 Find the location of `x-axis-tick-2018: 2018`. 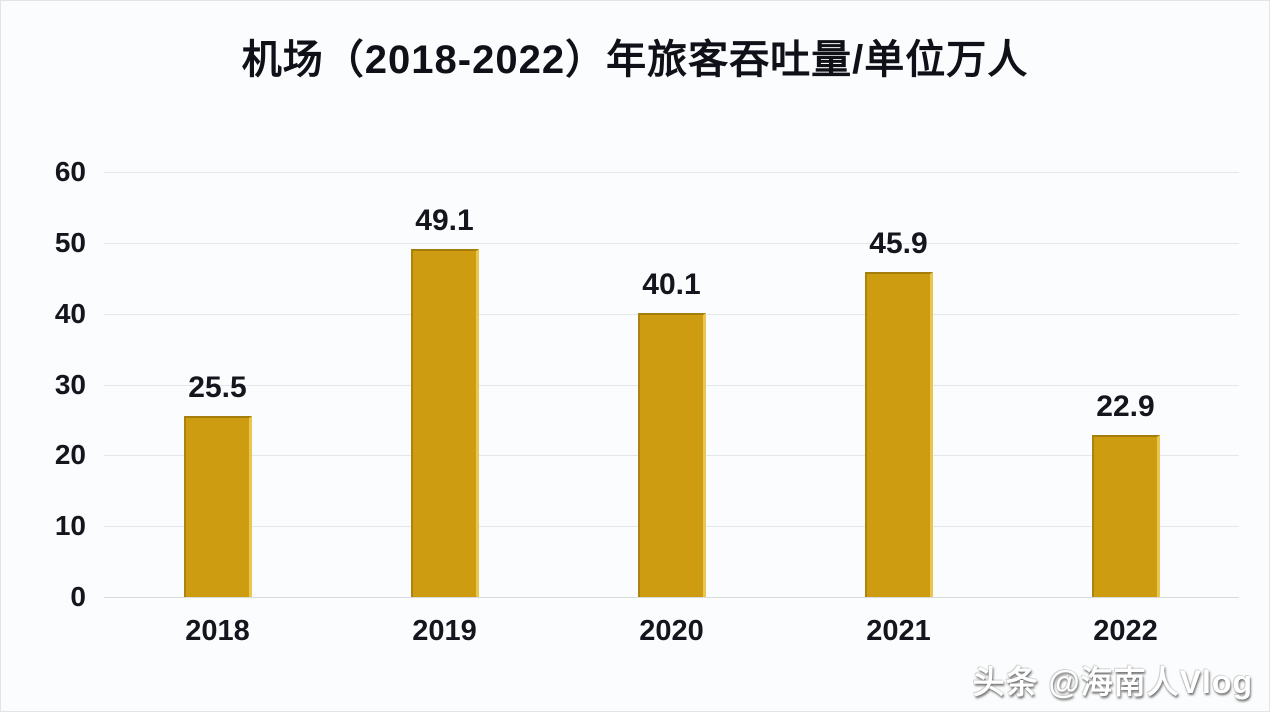

x-axis-tick-2018: 2018 is located at coordinates (217, 631).